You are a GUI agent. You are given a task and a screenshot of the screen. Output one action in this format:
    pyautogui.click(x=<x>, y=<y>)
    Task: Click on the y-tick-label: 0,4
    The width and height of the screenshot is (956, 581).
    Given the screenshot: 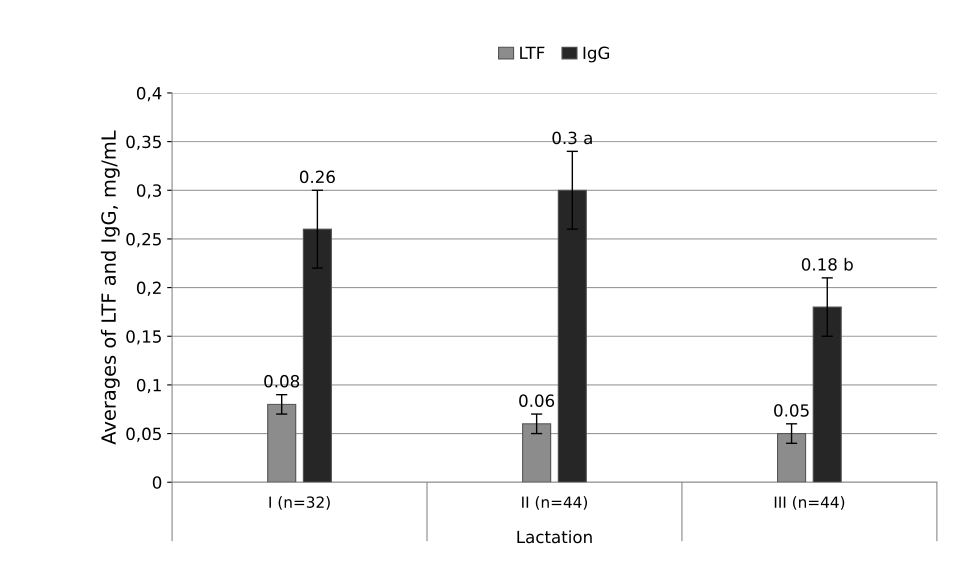 What is the action you would take?
    pyautogui.click(x=149, y=94)
    